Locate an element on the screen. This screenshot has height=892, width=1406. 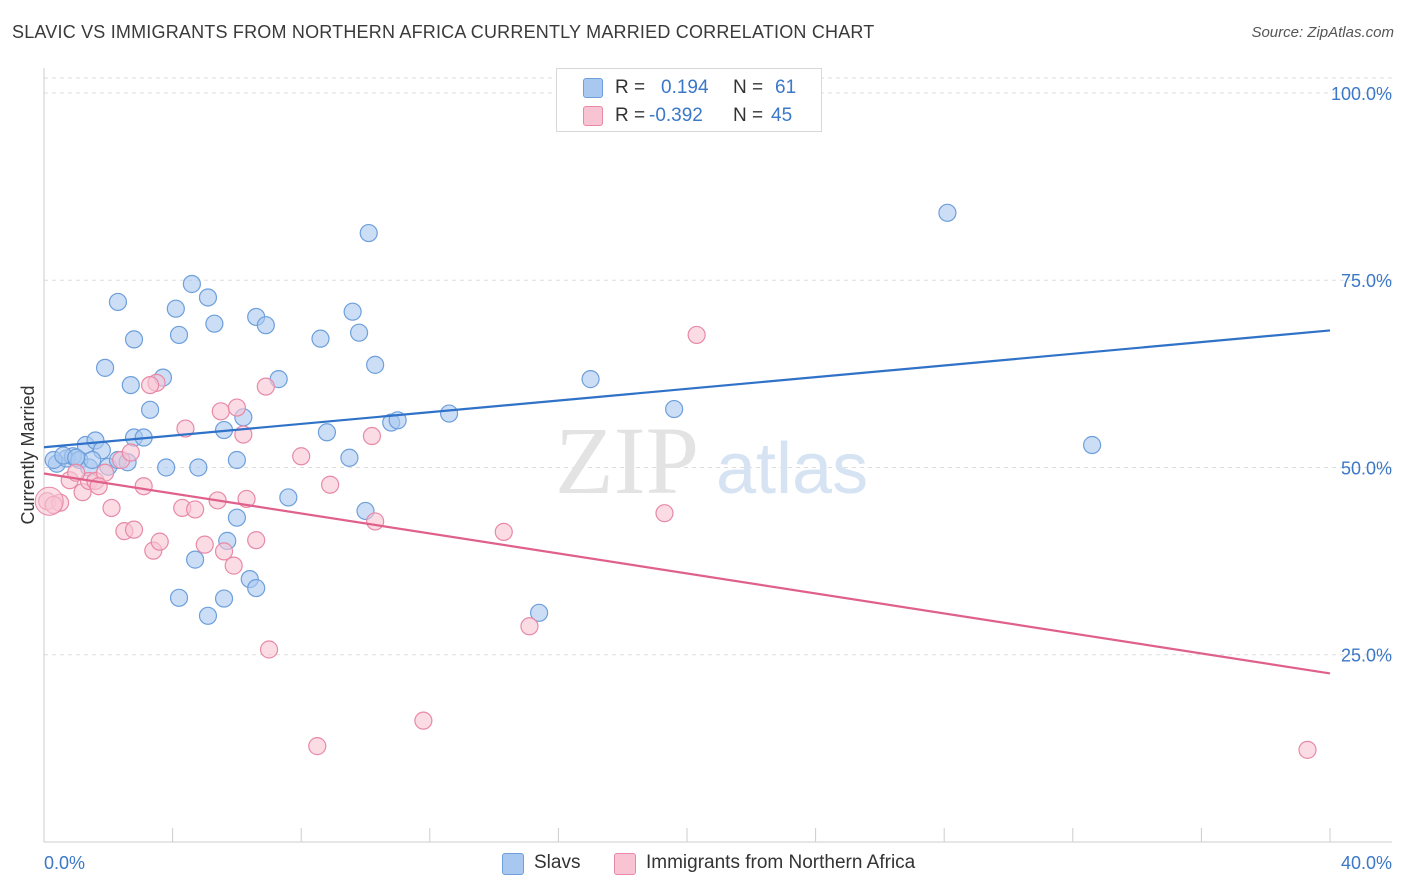
correlation-legend: R = 0.194 N = 61 R = -0.392 N = 45 is located at coordinates (689, 100).